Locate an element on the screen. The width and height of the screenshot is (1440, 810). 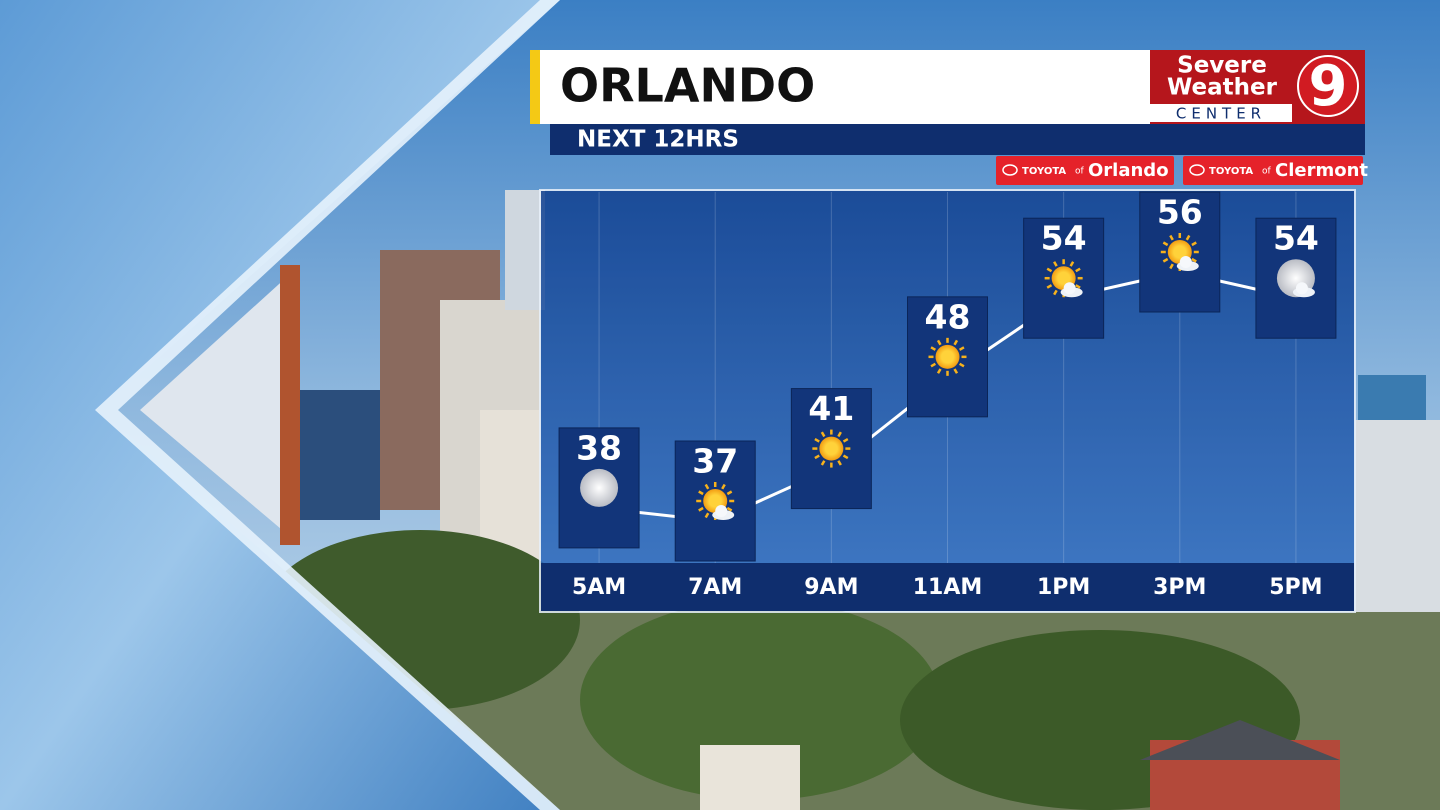
sponsor: TOYOTA of Orlando is located at coordinates (1085, 170).